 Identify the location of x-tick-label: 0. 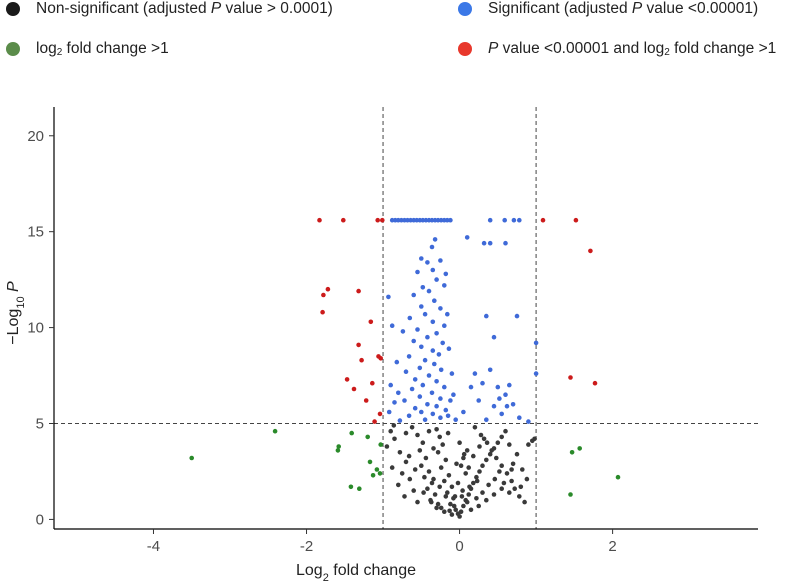
(459, 546).